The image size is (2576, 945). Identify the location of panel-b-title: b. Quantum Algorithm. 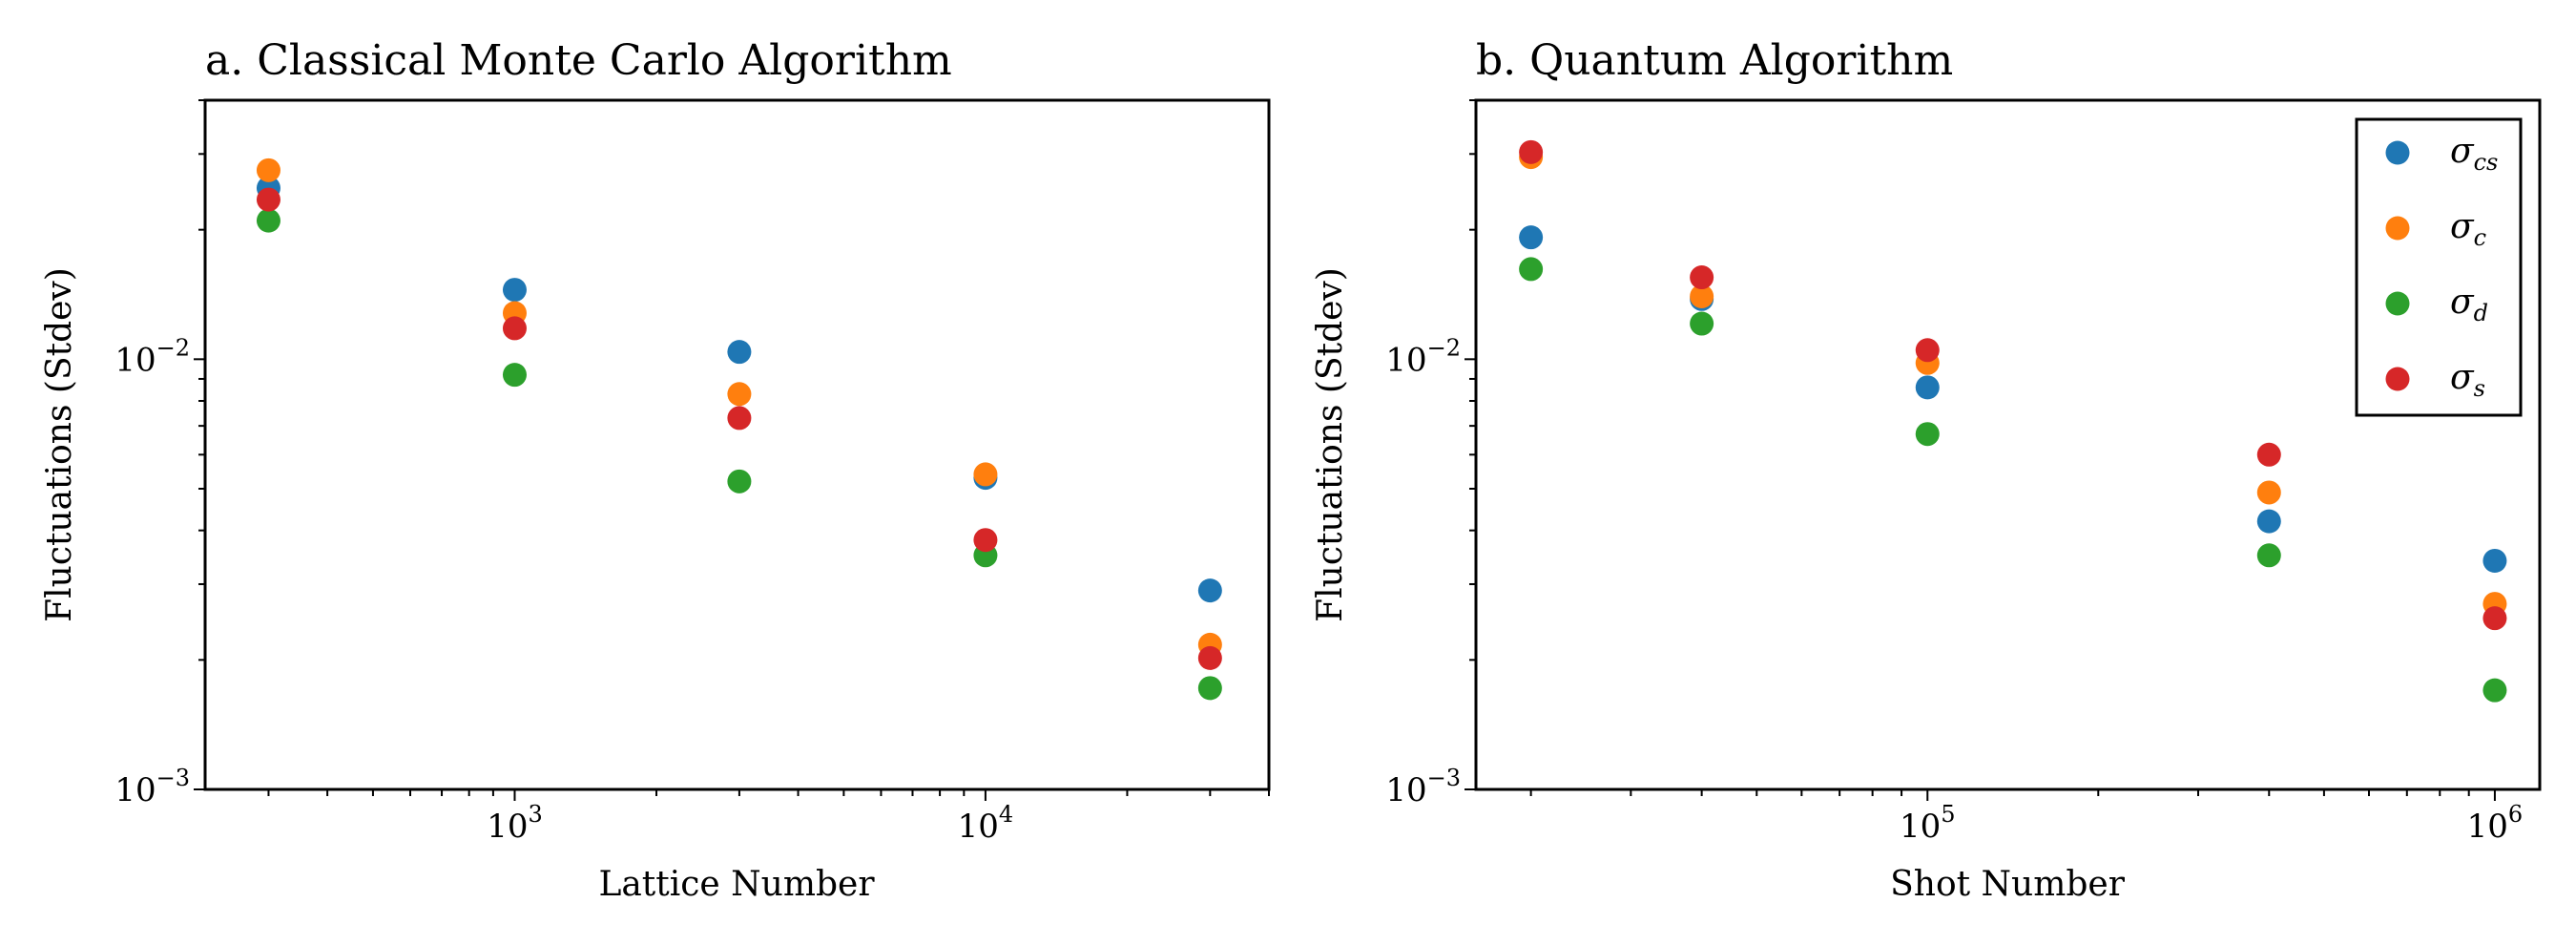
(1714, 61).